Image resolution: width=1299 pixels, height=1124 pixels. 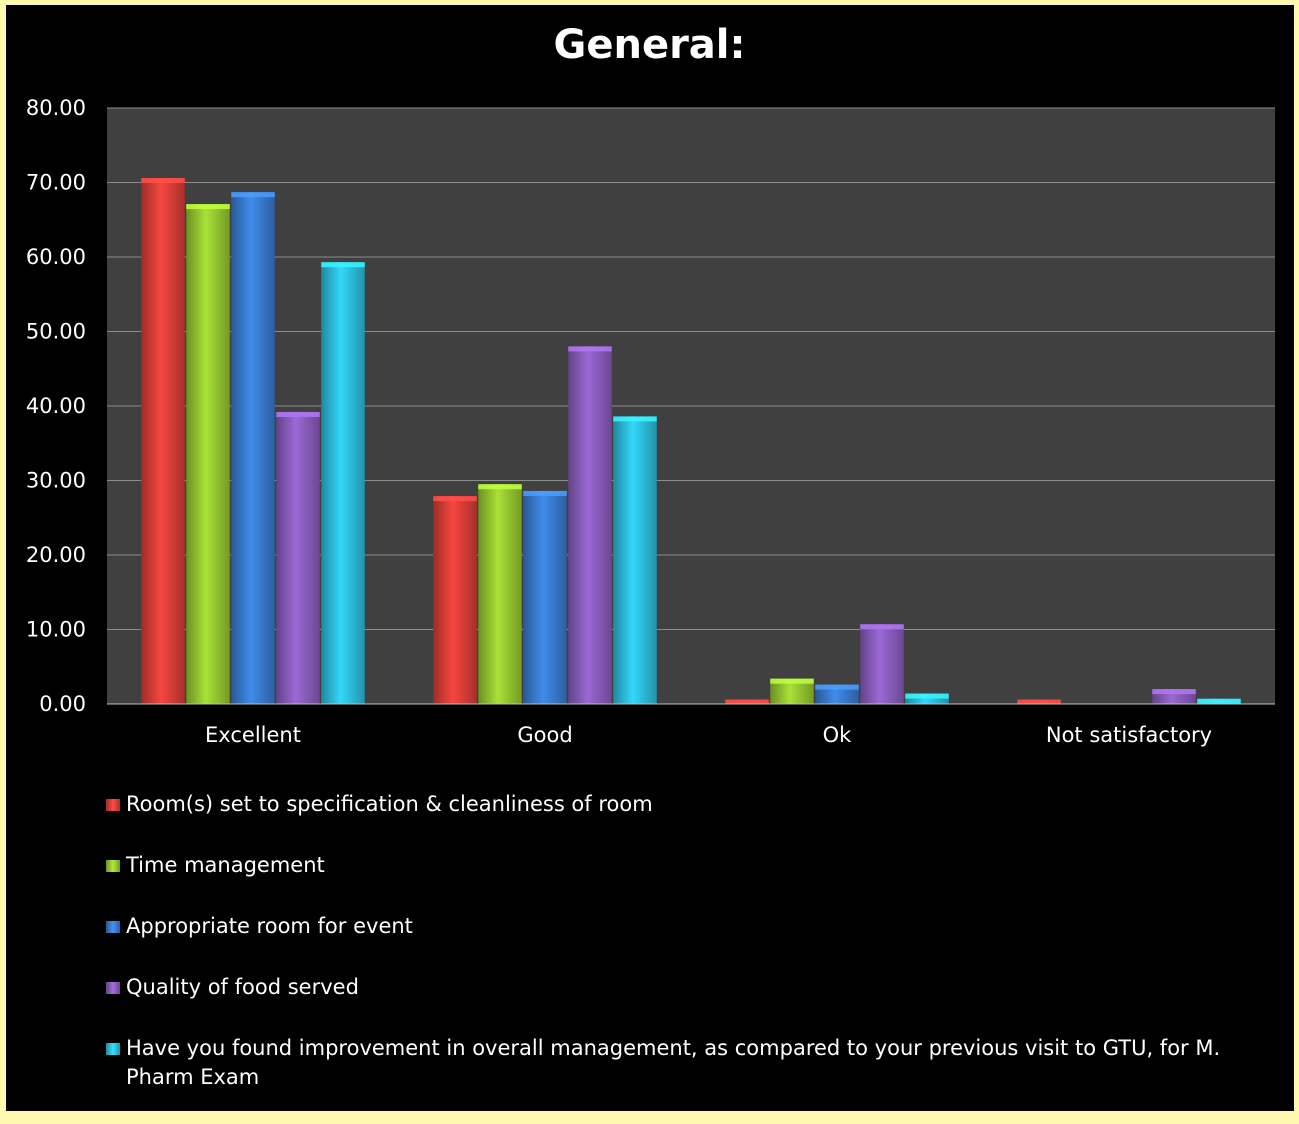 I want to click on x-tick-label: Ok, so click(x=838, y=735).